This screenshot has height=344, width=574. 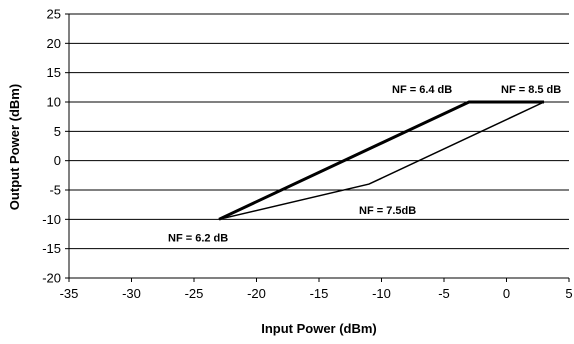 What do you see at coordinates (506, 293) in the screenshot?
I see `x-tick-label: 0` at bounding box center [506, 293].